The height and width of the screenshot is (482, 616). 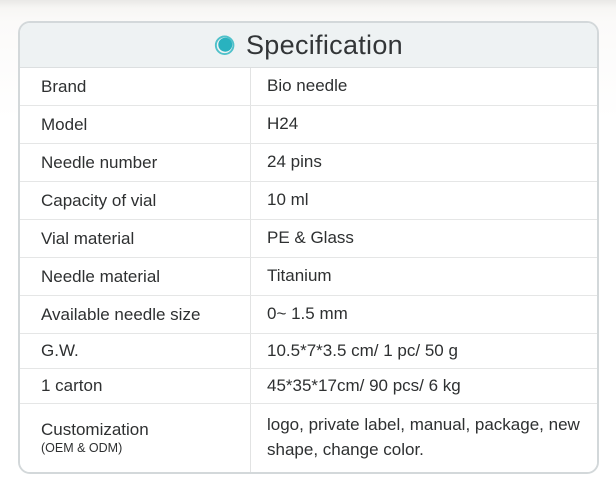 I want to click on row-value: 0~ 1.5 mm, so click(x=307, y=314).